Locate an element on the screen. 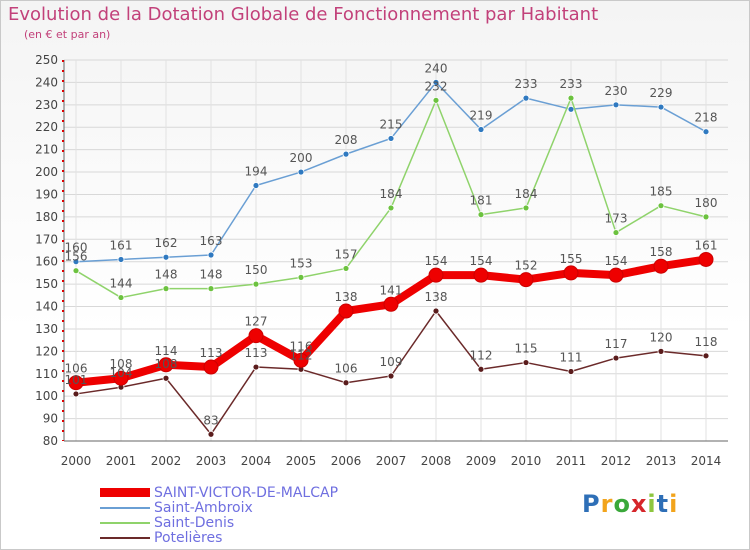  data-label: 158 is located at coordinates (661, 252).